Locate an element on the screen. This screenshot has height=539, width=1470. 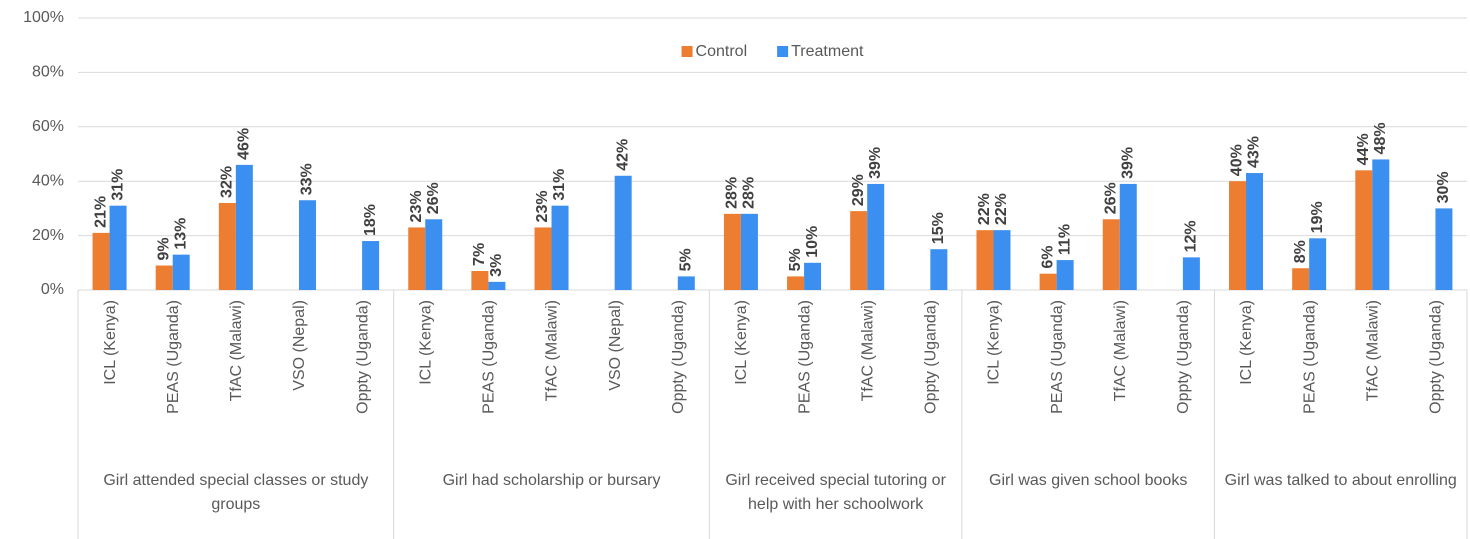
value-label: 8% is located at coordinates (1300, 251).